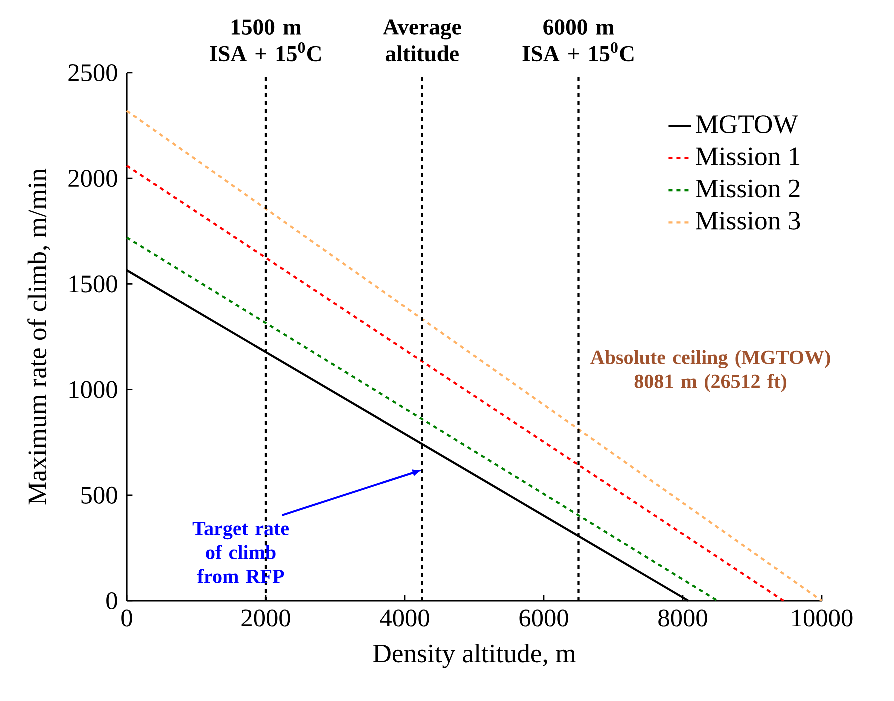 This screenshot has width=894, height=701. I want to click on x-axis-title: Density altitude, m, so click(474, 656).